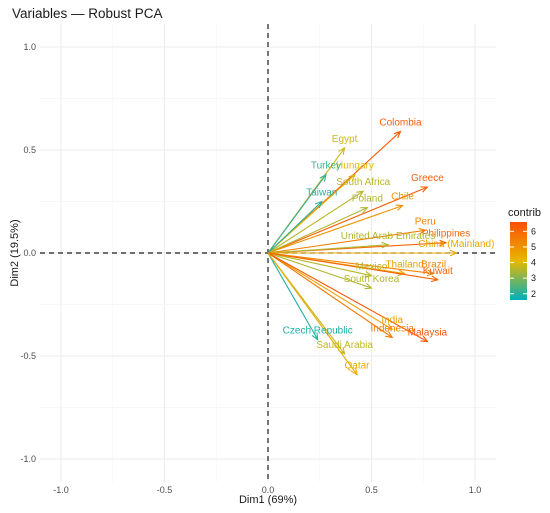 The height and width of the screenshot is (513, 550). I want to click on chart-title: Variables — Robust PCA, so click(87, 13).